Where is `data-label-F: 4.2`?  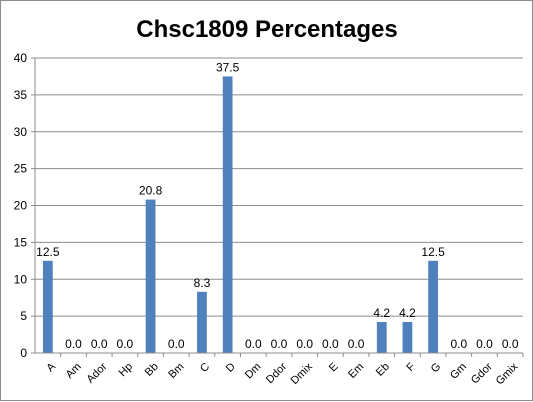 data-label-F: 4.2 is located at coordinates (407, 313).